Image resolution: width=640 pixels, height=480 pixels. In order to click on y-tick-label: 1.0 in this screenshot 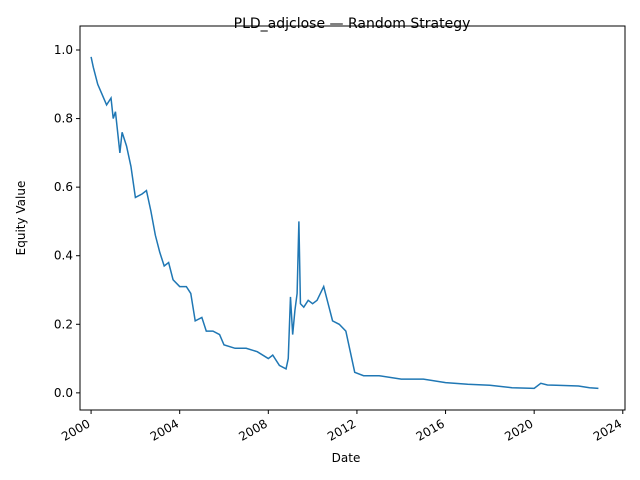, I will do `click(63, 50)`.